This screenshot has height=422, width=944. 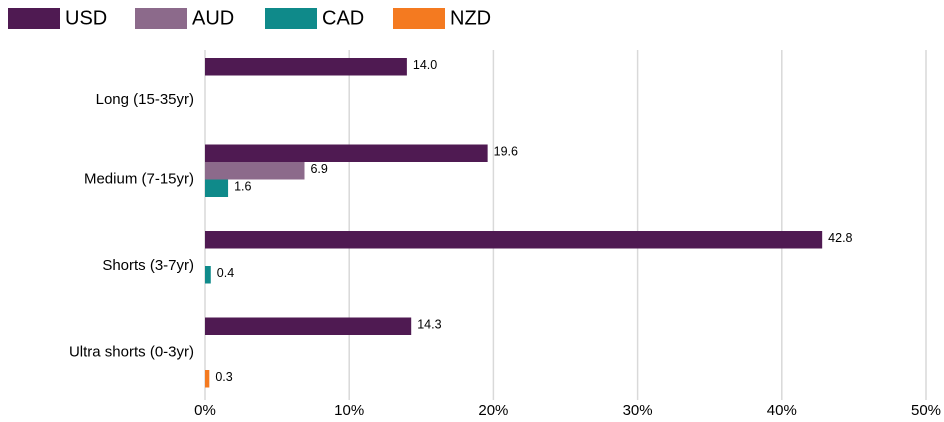 What do you see at coordinates (131, 351) in the screenshot?
I see `y-tick-label: Ultra shorts (0-3yr)` at bounding box center [131, 351].